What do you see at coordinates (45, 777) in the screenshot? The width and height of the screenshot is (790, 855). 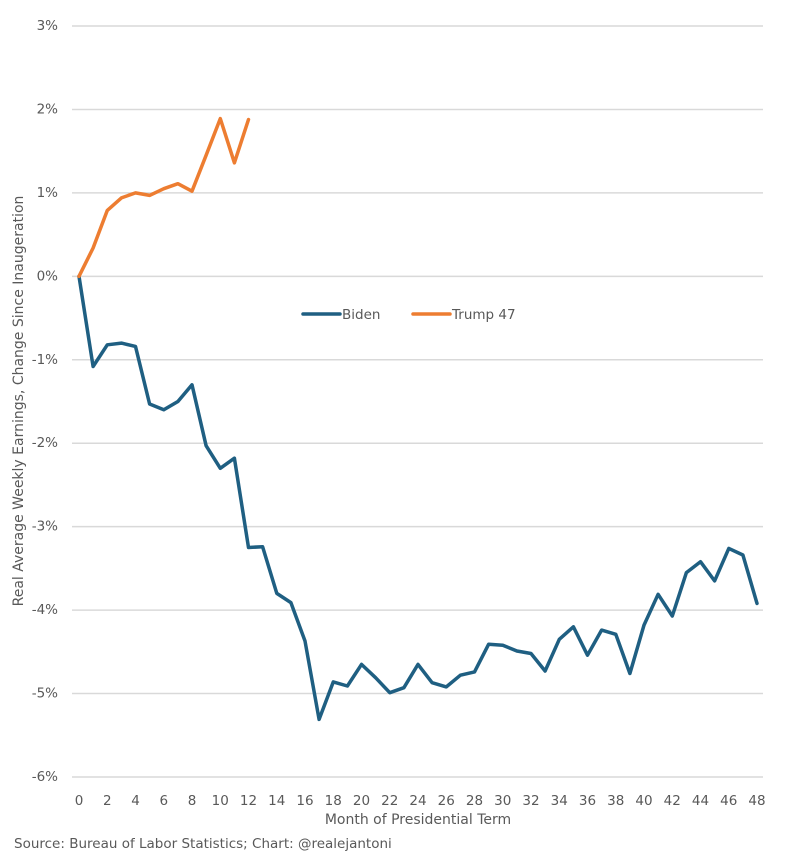 I see `y-tick-label: -6%` at bounding box center [45, 777].